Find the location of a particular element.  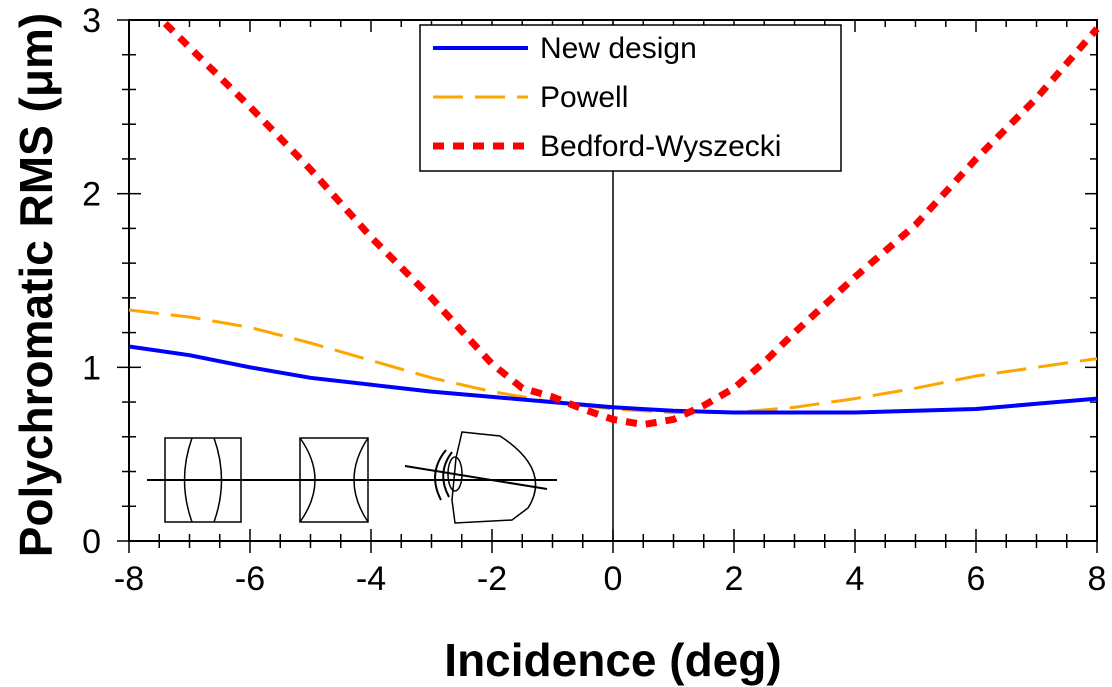

x-tick-label: -6 is located at coordinates (250, 579).